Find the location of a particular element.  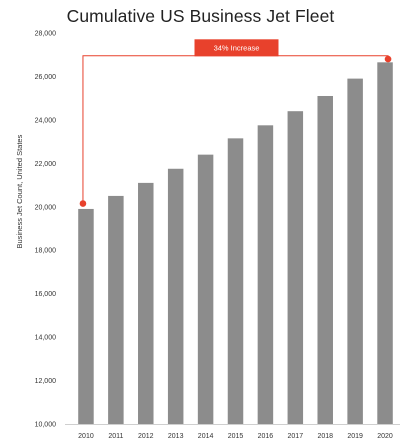

x-tick-label: 2014 is located at coordinates (206, 436).